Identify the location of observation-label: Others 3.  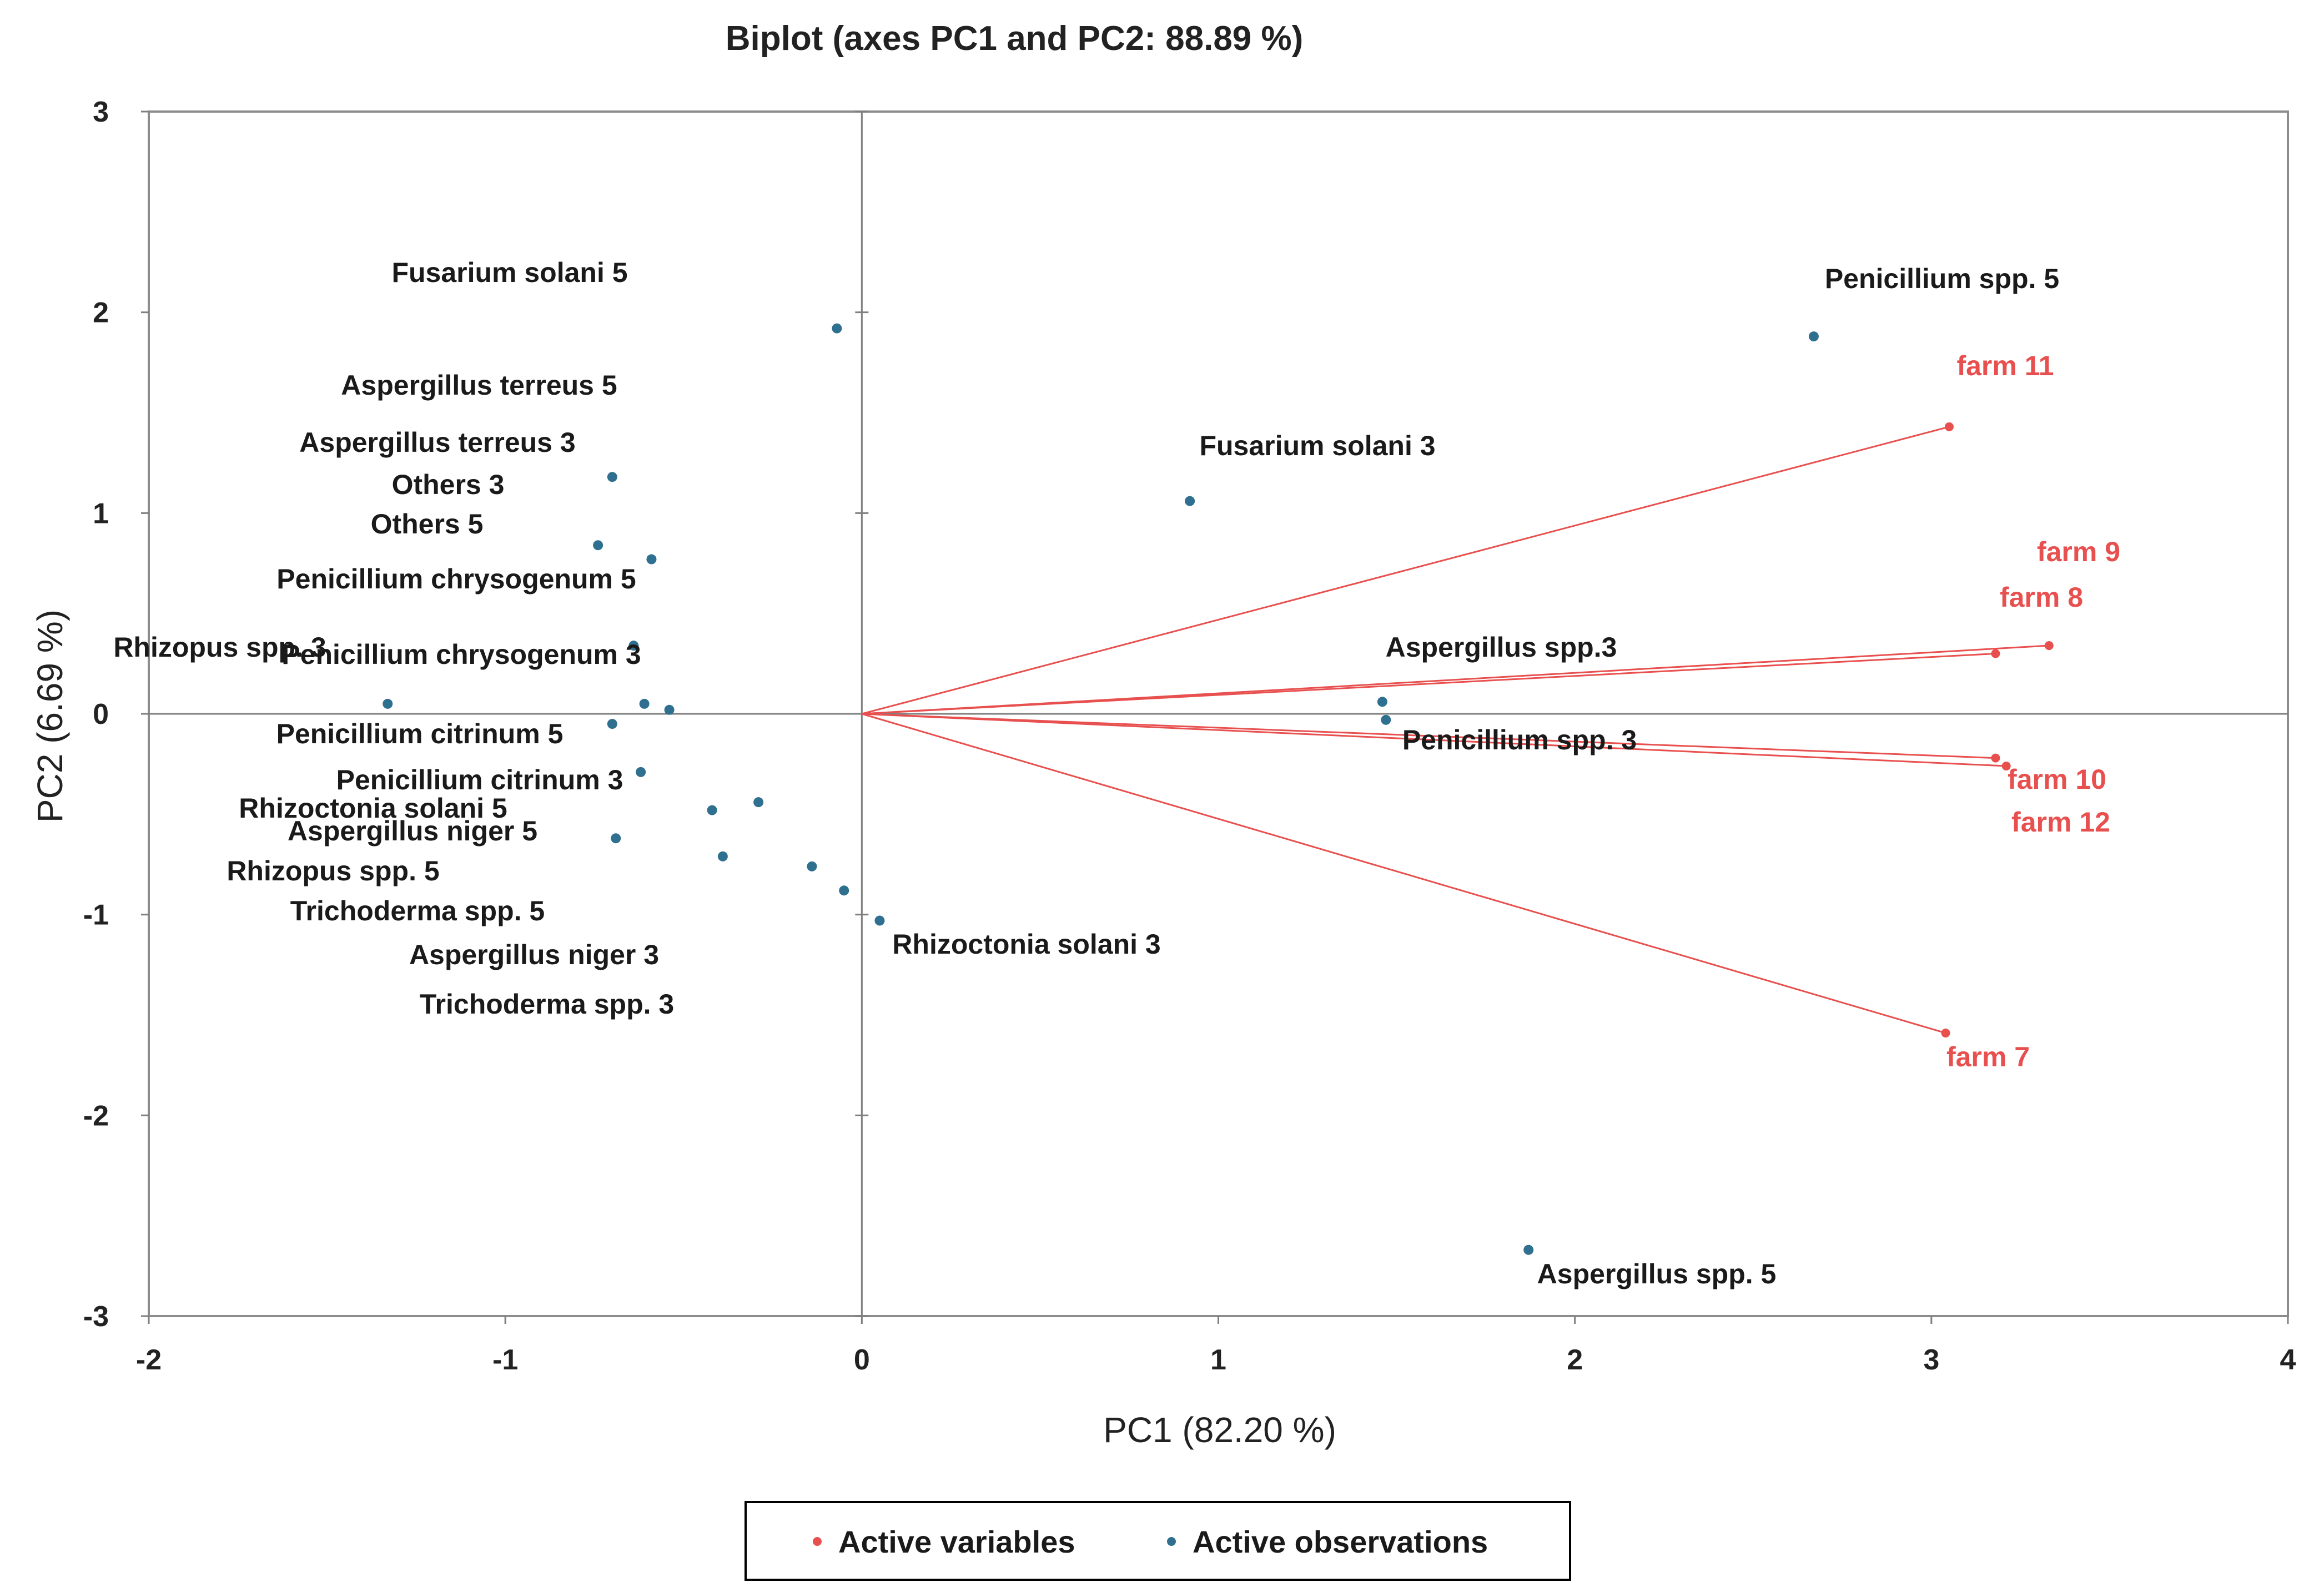
(448, 484).